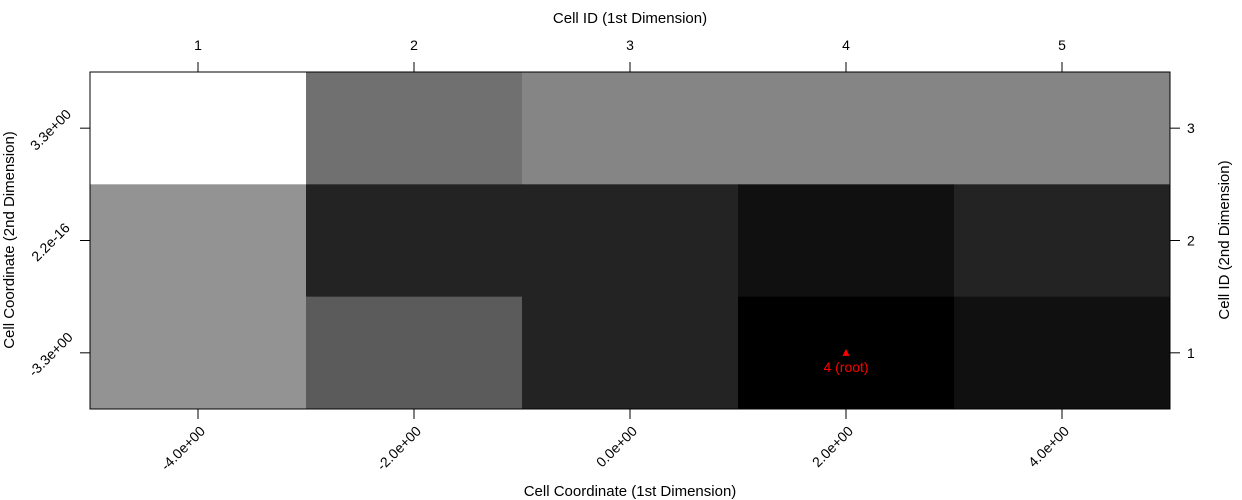 This screenshot has height=500, width=1242. I want to click on annotations: 4 (root), so click(846, 361).